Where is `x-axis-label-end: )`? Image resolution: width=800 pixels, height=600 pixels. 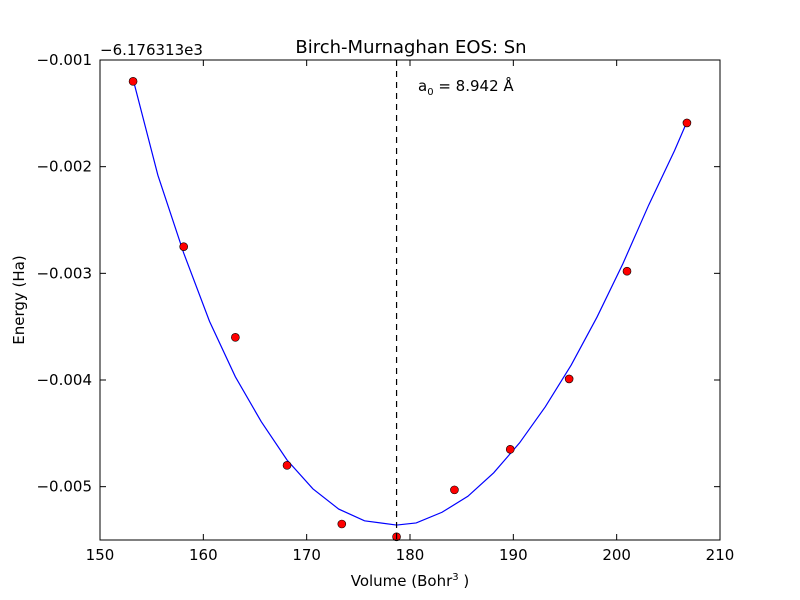
x-axis-label-end: ) is located at coordinates (464, 581).